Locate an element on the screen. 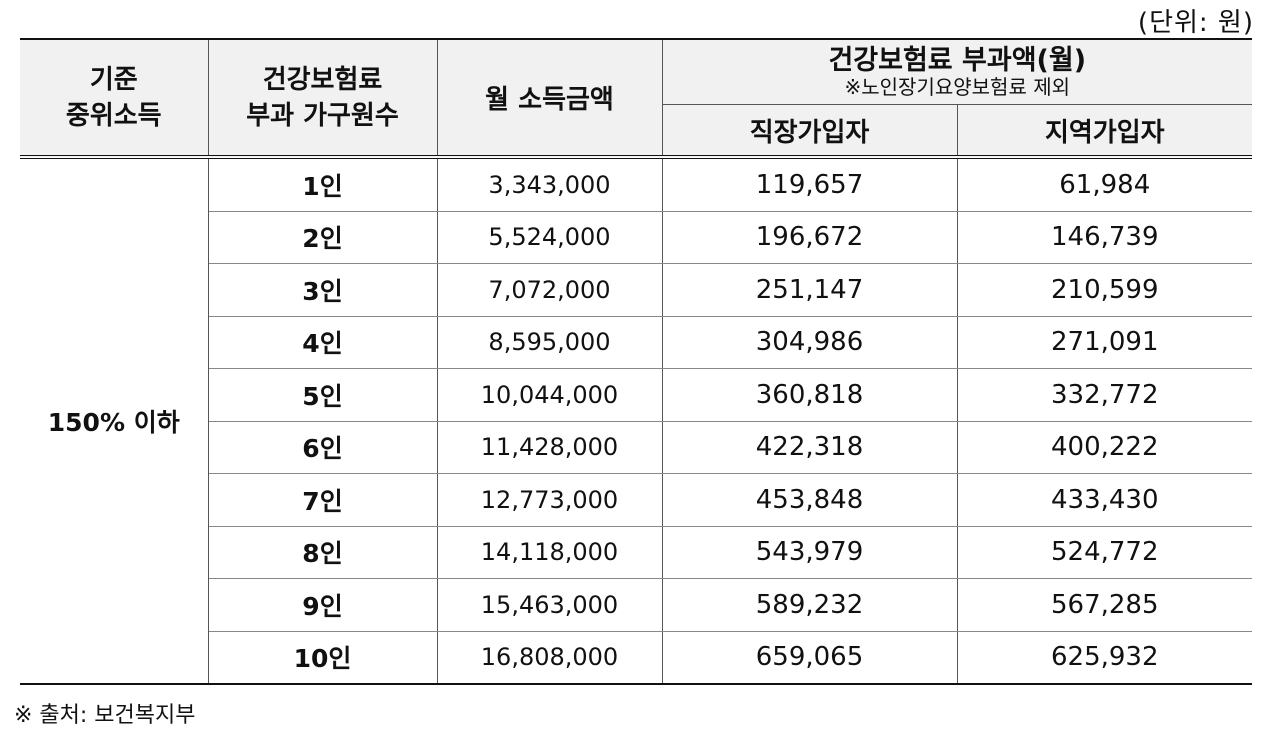  household-size-cell: 8인 is located at coordinates (323, 552).